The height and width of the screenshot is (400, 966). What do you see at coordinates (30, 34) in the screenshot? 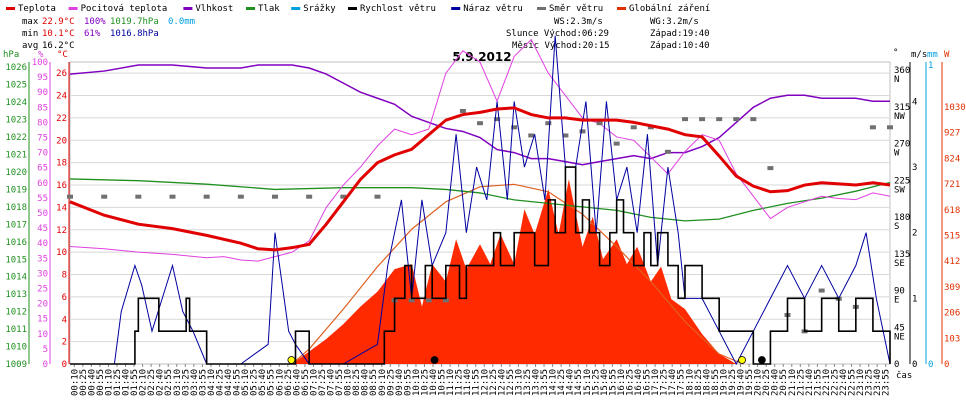
I see `stat-min-label: min` at bounding box center [30, 34].